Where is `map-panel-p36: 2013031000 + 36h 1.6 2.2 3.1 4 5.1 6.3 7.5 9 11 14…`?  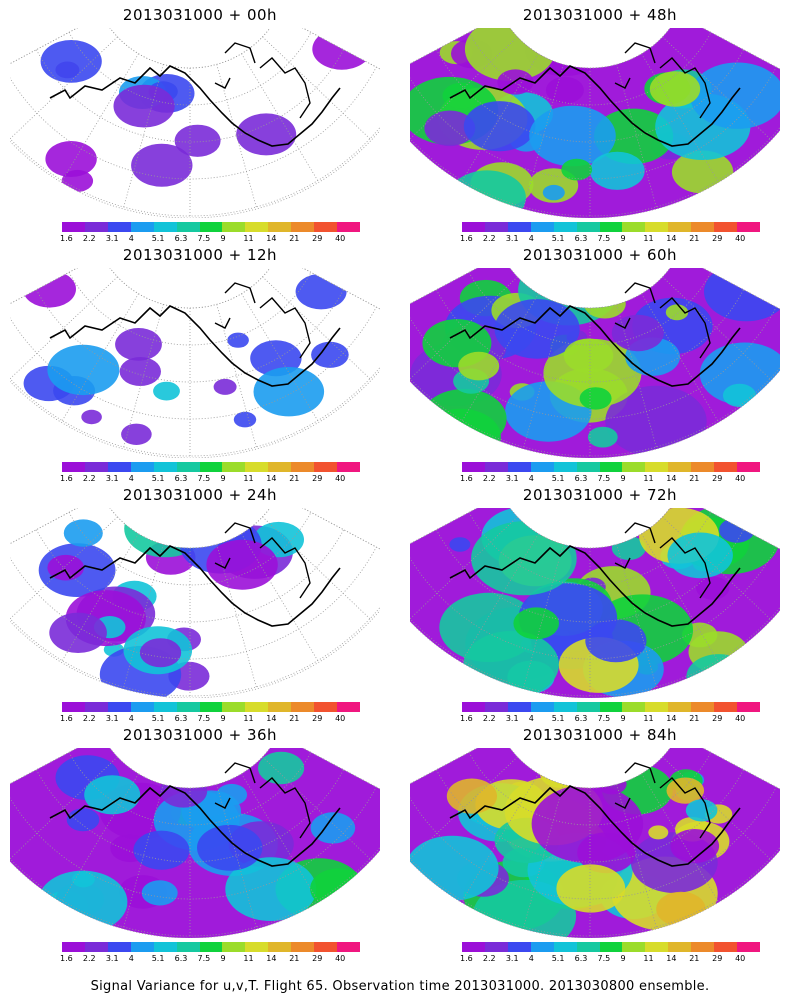
map-panel-p36: 2013031000 + 36h 1.6 2.2 3.1 4 5.1 6.3 7.5 9 11 14… is located at coordinates (200, 842).